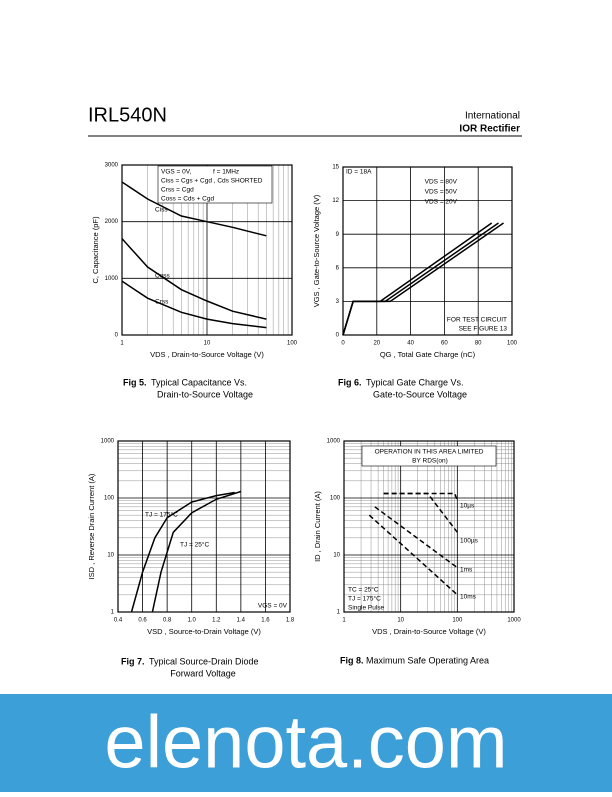  Describe the element at coordinates (112, 222) in the screenshot. I see `y-tick-label: 2000` at that location.